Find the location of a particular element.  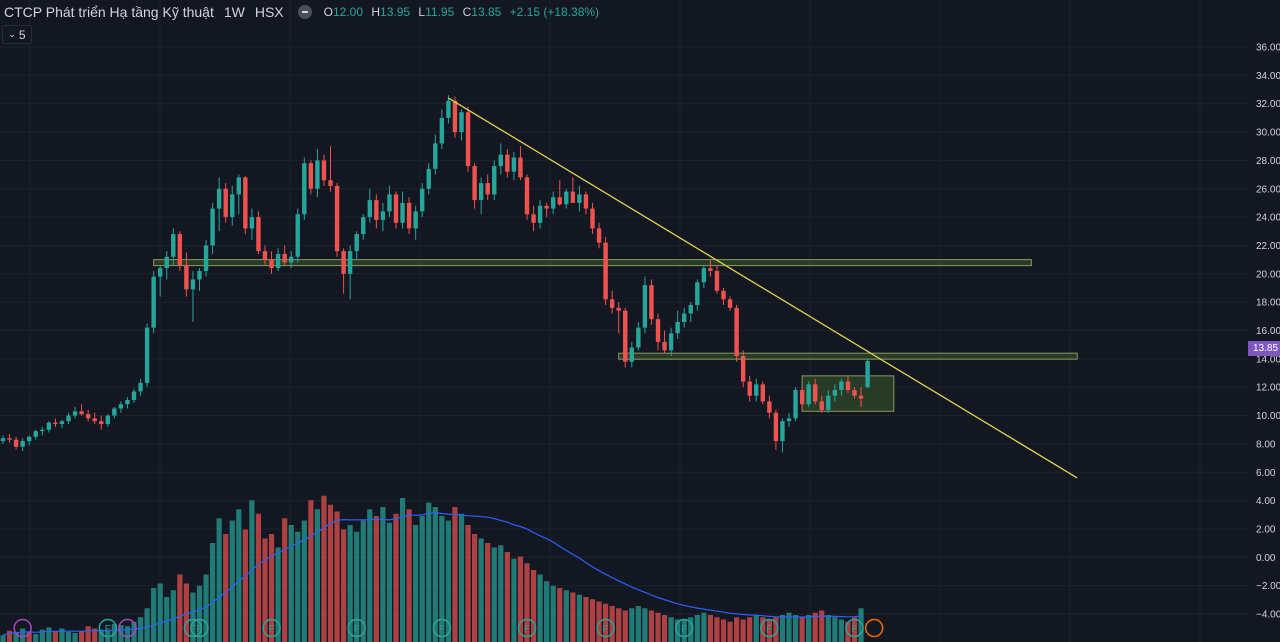

event-marker is located at coordinates (874, 628).